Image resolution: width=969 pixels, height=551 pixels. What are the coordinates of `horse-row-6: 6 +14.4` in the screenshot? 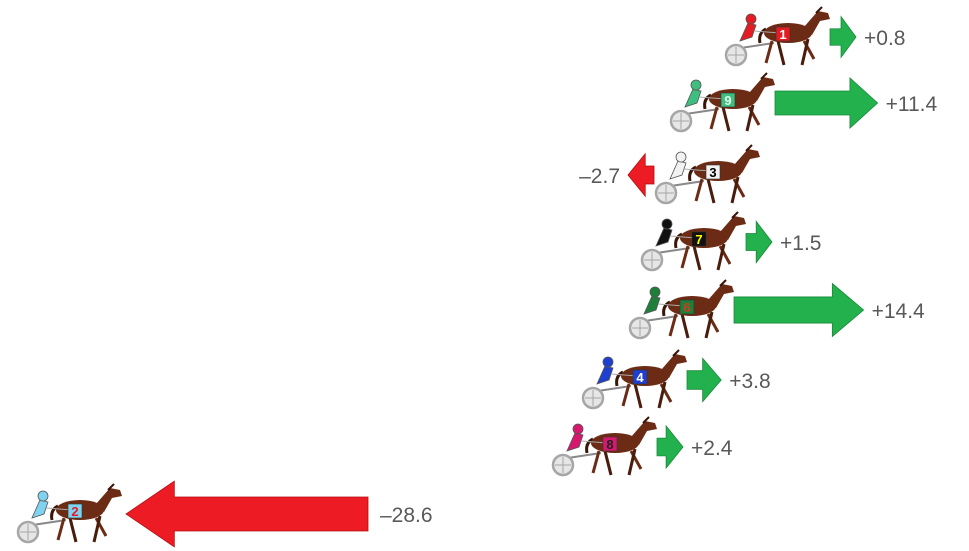 It's located at (776, 309).